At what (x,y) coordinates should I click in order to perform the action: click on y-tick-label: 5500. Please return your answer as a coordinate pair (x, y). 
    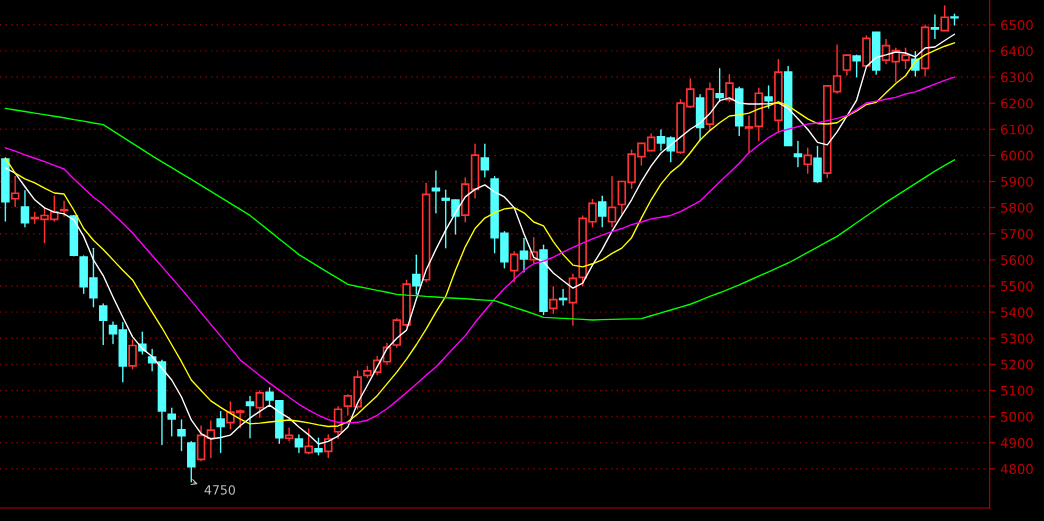
    Looking at the image, I should click on (1017, 286).